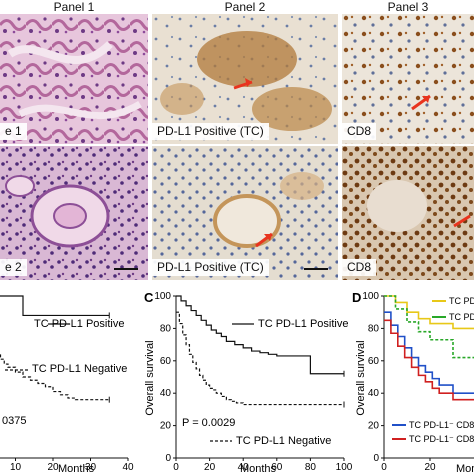  Describe the element at coordinates (441, 439) in the screenshot. I see `legend-label: TC PD-L1⁻ CD8ᴸᵒ` at that location.